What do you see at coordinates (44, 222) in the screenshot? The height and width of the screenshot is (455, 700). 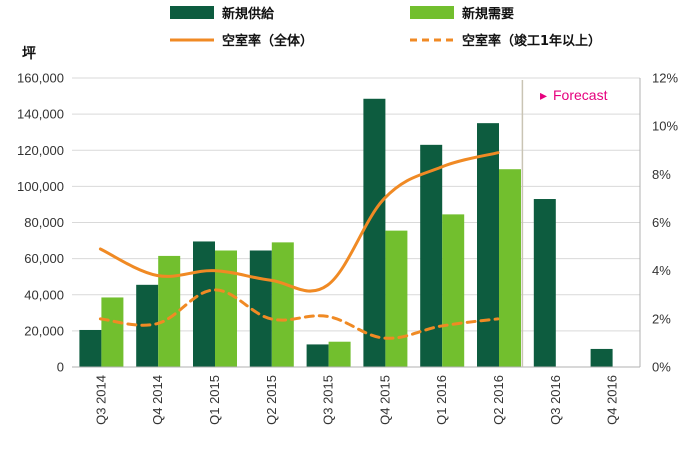 I see `y-left-tick-label: 80,000` at bounding box center [44, 222].